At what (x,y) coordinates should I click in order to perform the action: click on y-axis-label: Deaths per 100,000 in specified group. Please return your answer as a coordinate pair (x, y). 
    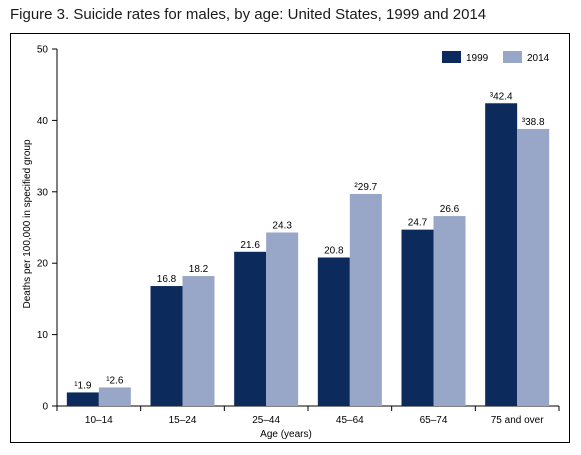
    Looking at the image, I should click on (27, 223).